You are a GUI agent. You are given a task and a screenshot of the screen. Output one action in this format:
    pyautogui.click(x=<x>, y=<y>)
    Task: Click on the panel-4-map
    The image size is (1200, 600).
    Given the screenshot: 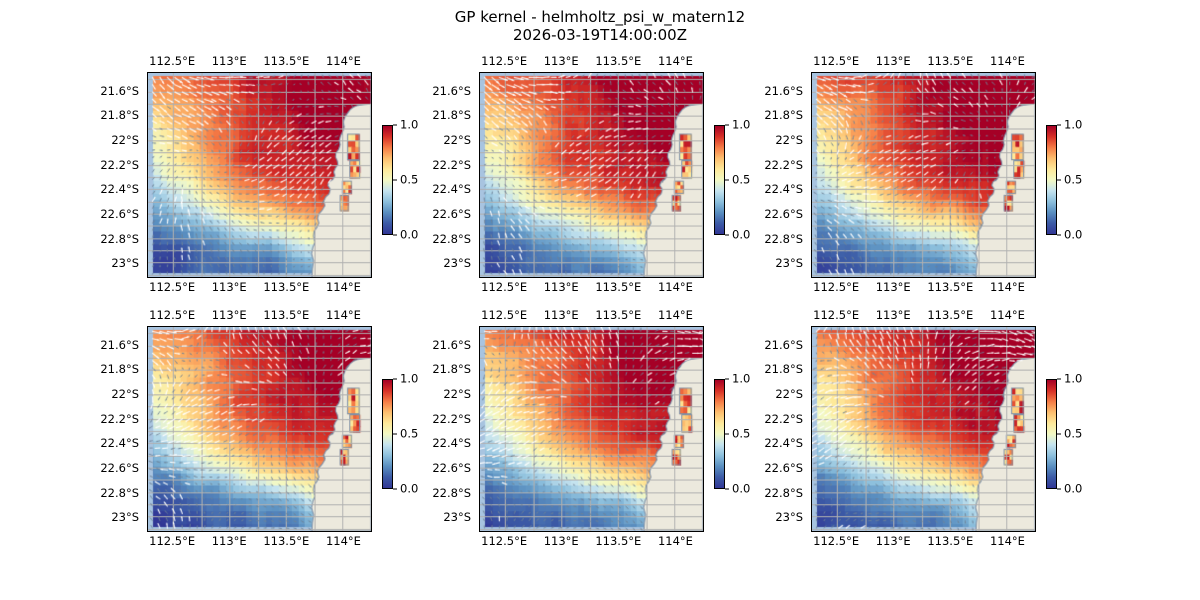 What is the action you would take?
    pyautogui.click(x=259, y=429)
    